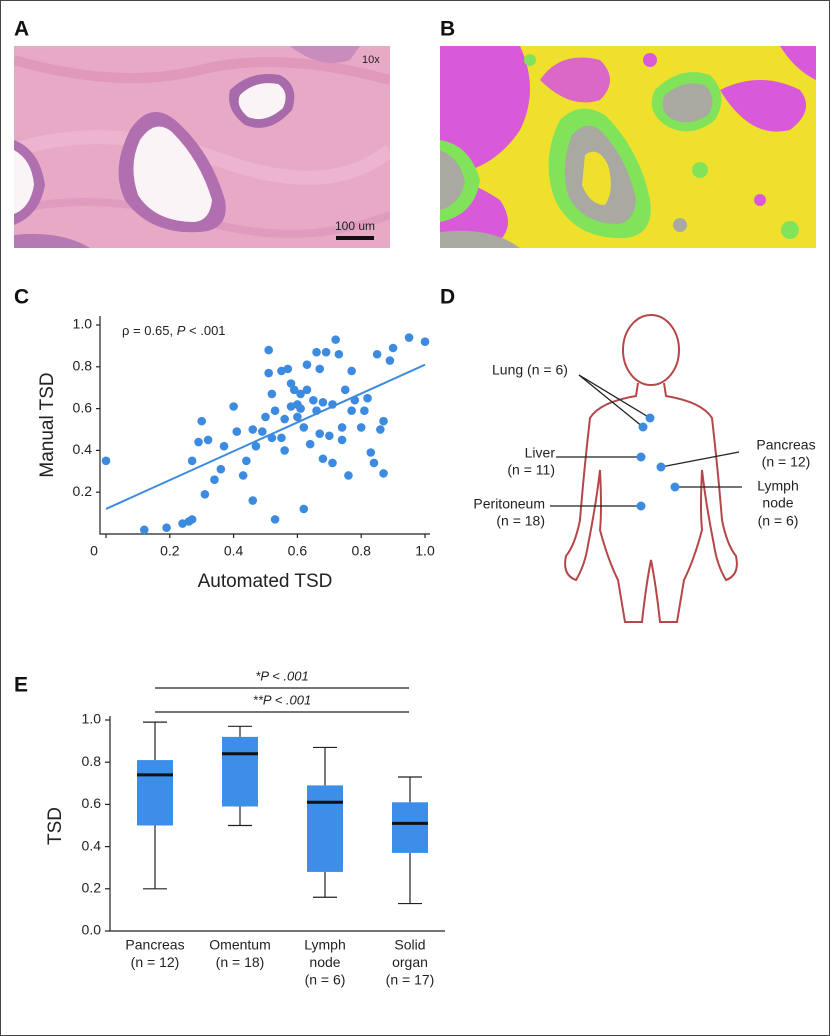  Describe the element at coordinates (282, 699) in the screenshot. I see `significance-label: **P < .001` at that location.